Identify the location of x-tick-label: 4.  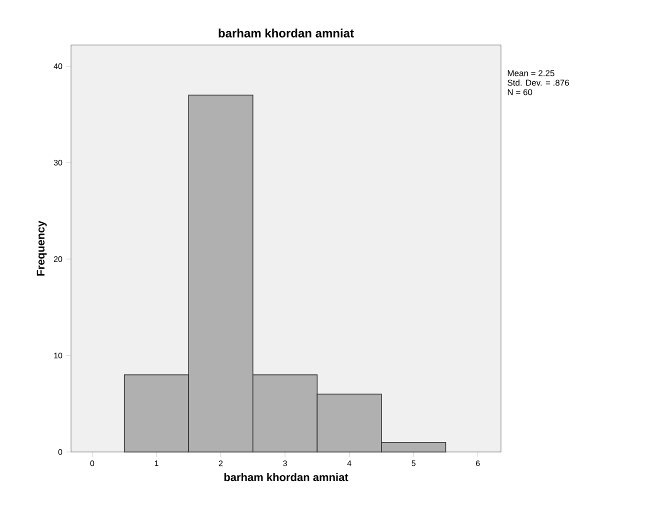
(349, 463).